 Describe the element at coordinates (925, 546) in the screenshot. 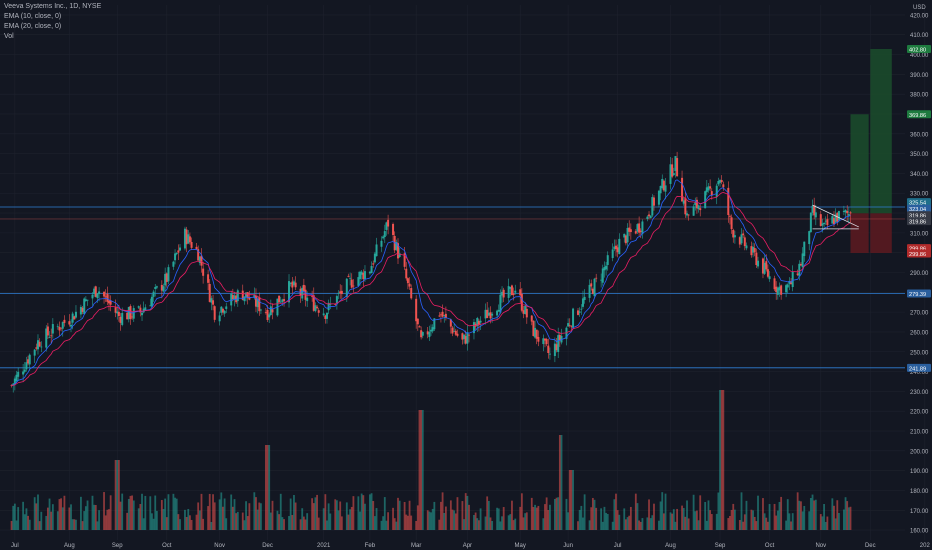

I see `x-tick-label: 202` at that location.